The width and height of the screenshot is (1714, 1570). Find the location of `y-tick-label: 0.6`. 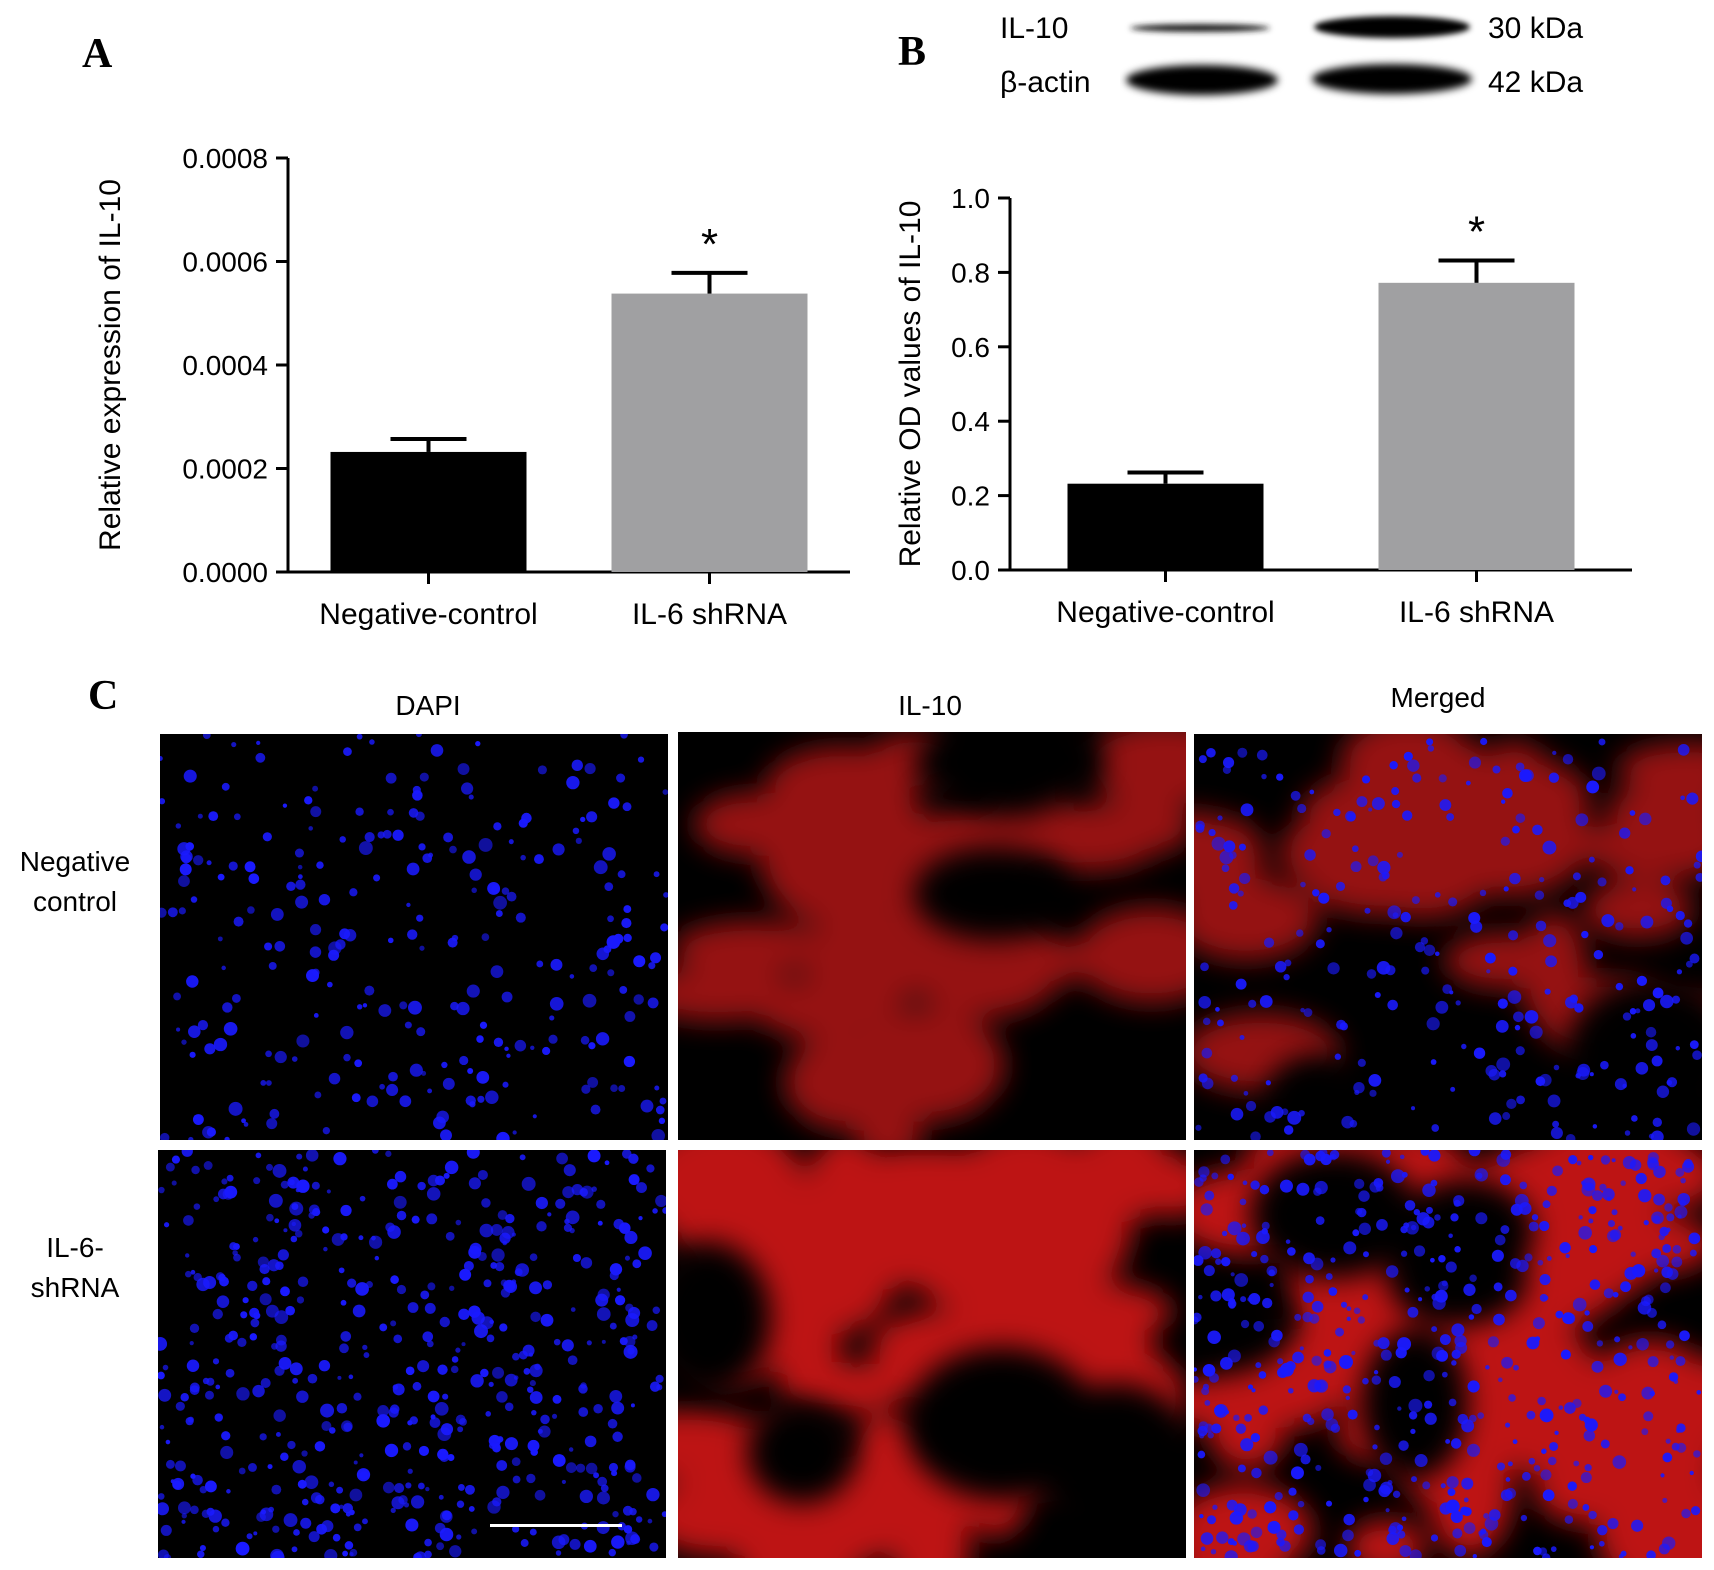

y-tick-label: 0.6 is located at coordinates (970, 347).